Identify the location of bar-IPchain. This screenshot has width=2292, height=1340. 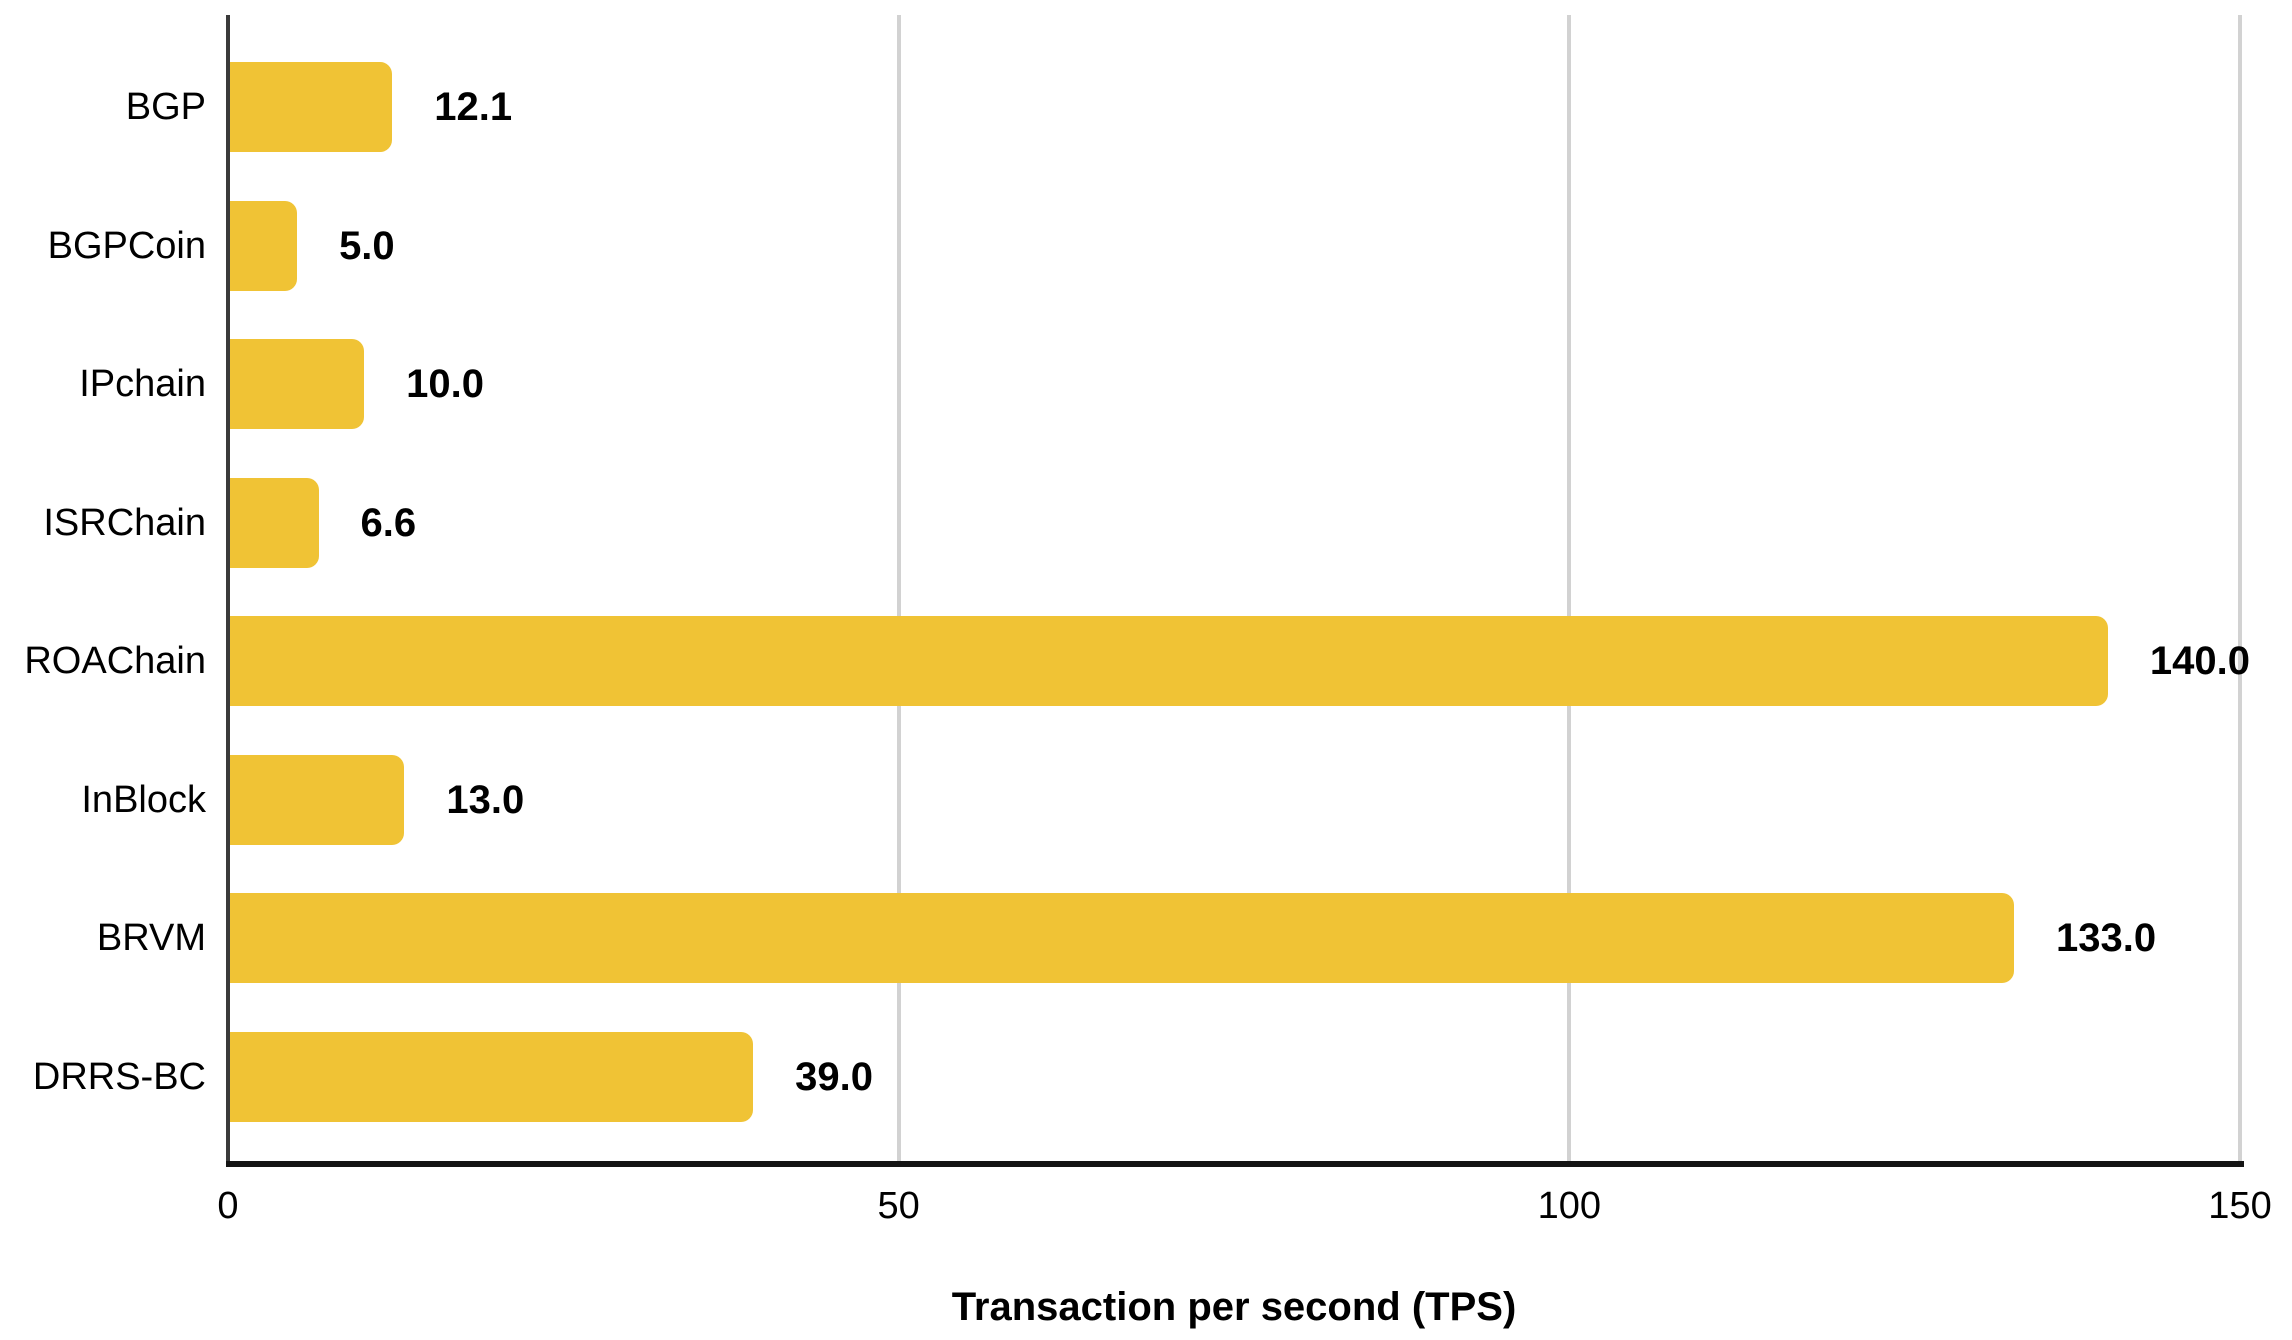
(297, 384).